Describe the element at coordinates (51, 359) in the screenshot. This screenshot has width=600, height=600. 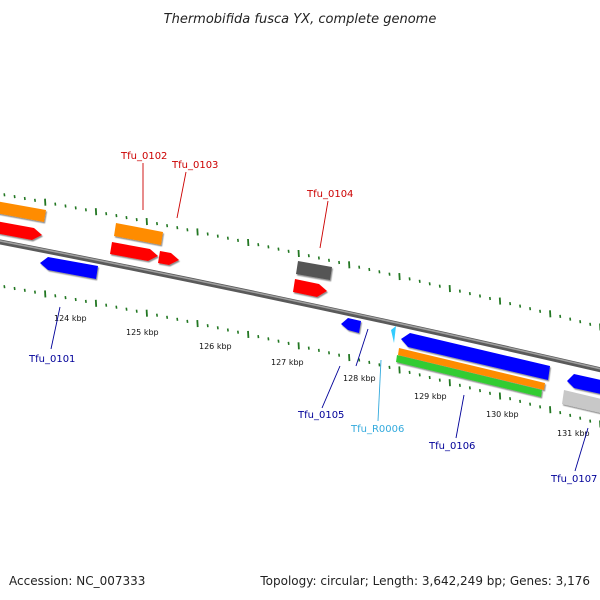
I see `gene-label-tfu_0101: Tfu_0101` at that location.